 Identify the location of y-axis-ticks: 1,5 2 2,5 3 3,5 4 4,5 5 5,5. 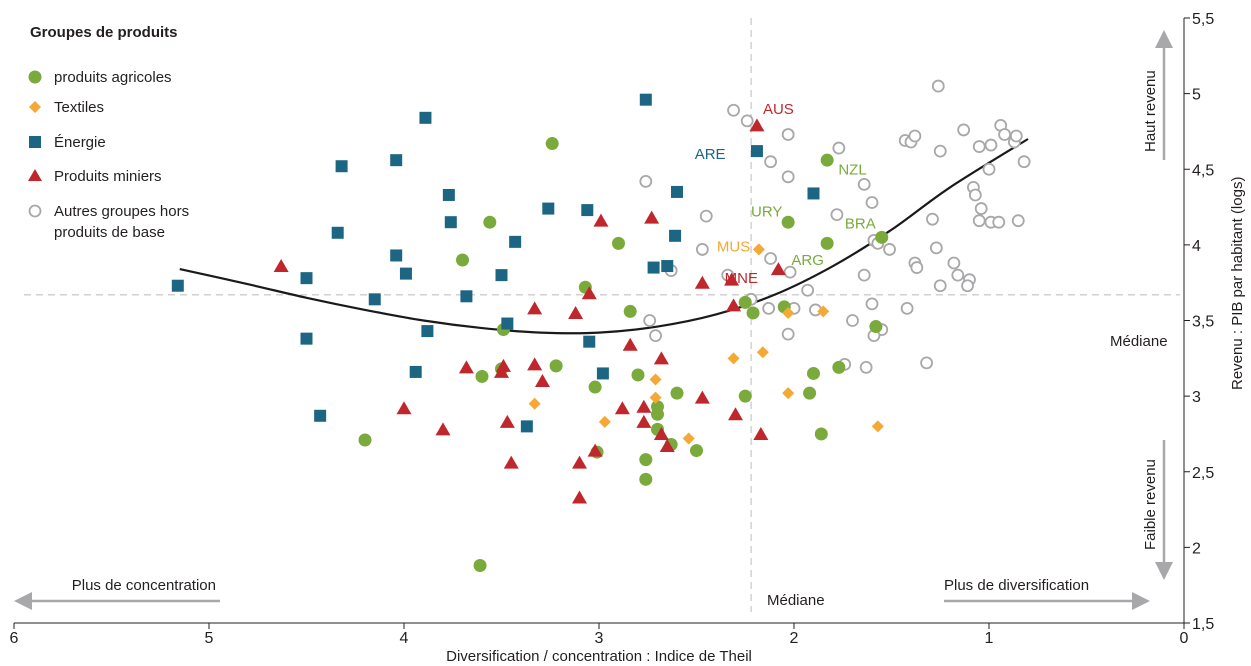
(1199, 322).